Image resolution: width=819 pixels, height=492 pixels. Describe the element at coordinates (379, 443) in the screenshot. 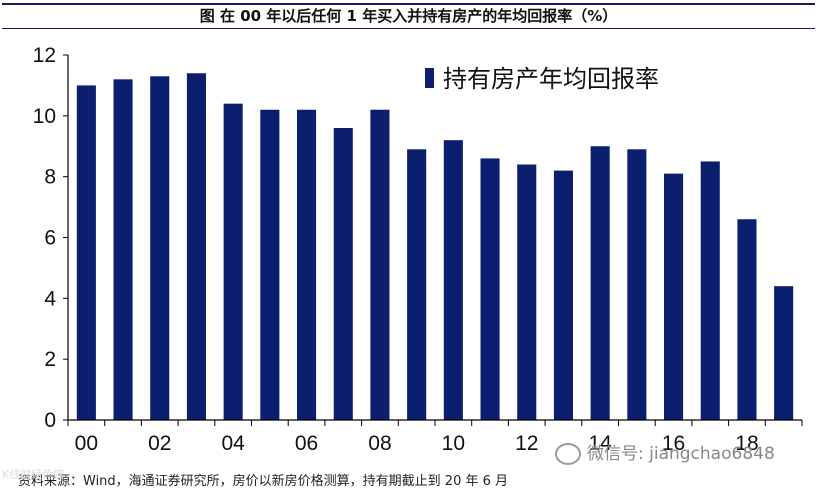

I see `x-tick-label: 08` at that location.